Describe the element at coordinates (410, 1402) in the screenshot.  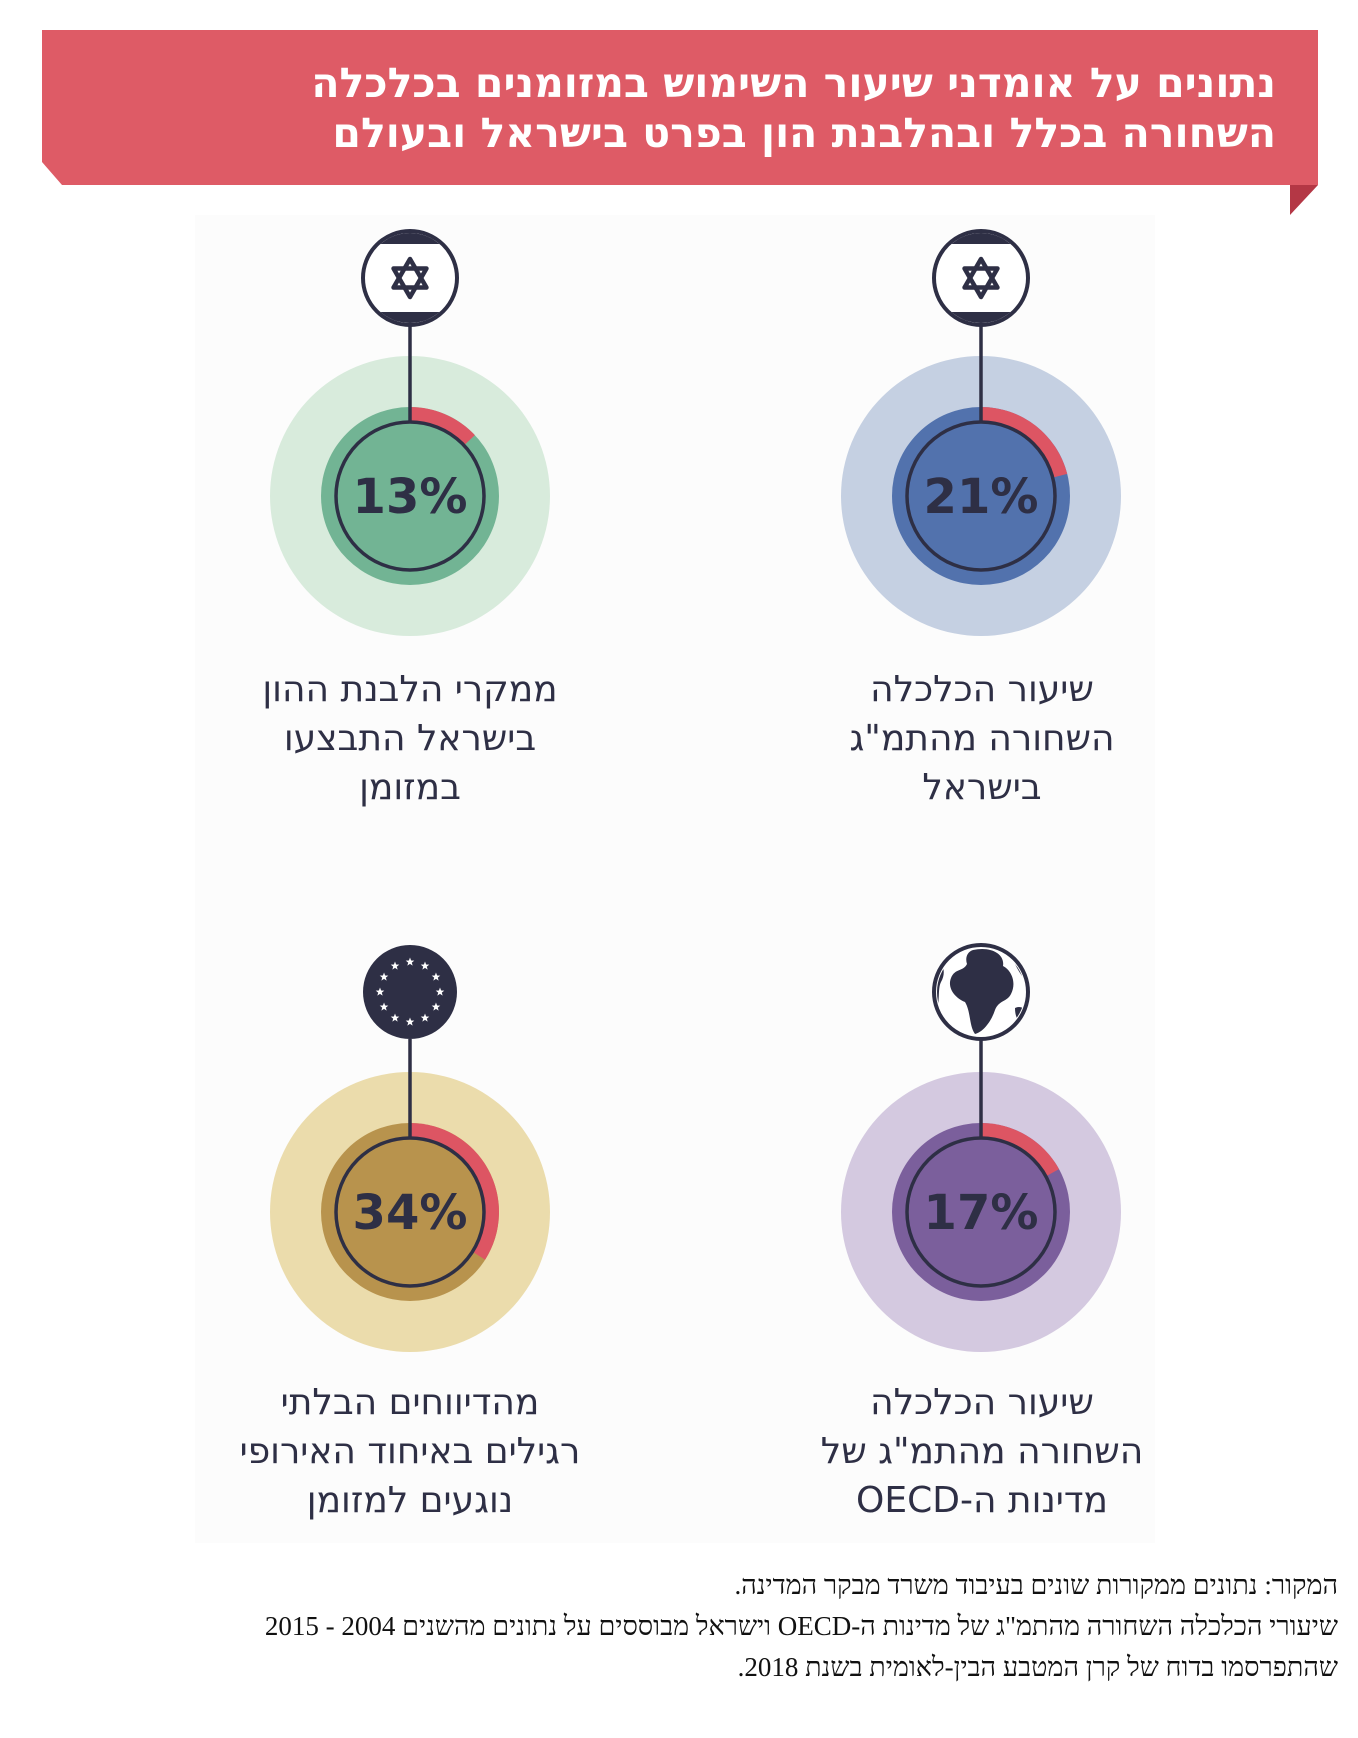
I see `caption-line: מהדיווחים הבלתי` at that location.